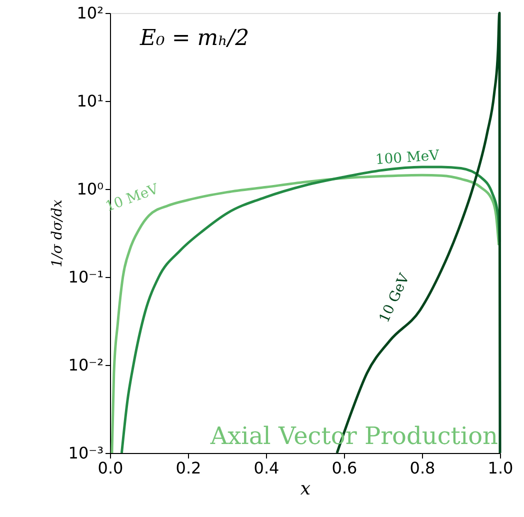  I want to click on x-tick-label: 1.0, so click(501, 468).